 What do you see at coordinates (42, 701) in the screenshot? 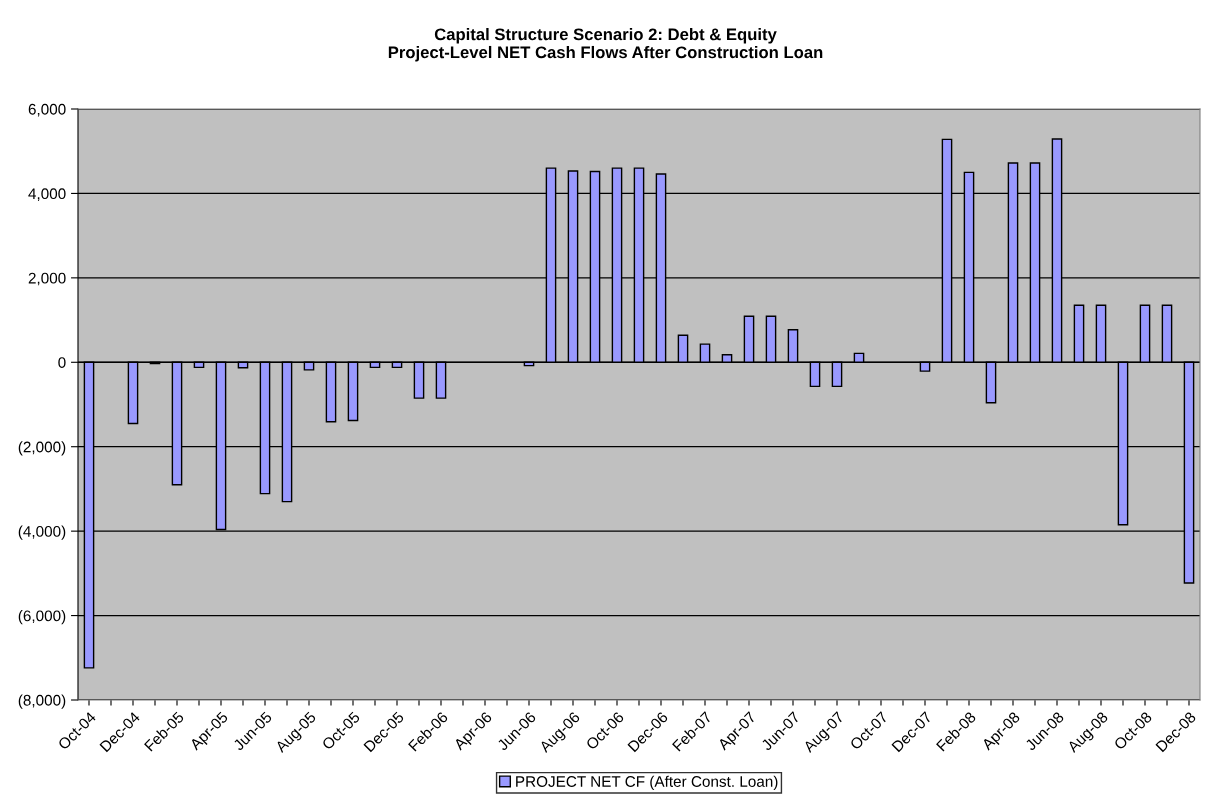
I see `y-tick-label: (8,000)` at bounding box center [42, 701].